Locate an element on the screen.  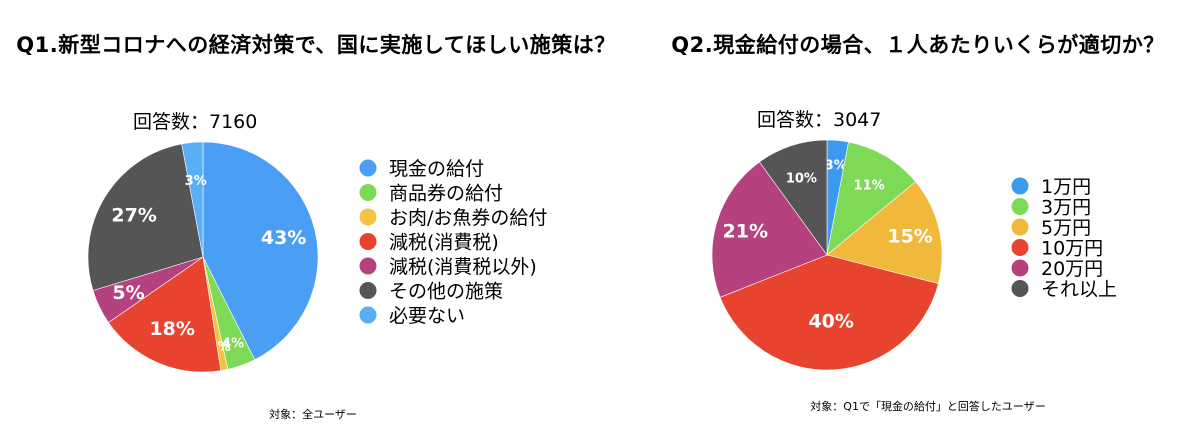
q1-title: Q1.新型コロナへの経済対策で、国に実施してほしい施策は？ is located at coordinates (315, 45).